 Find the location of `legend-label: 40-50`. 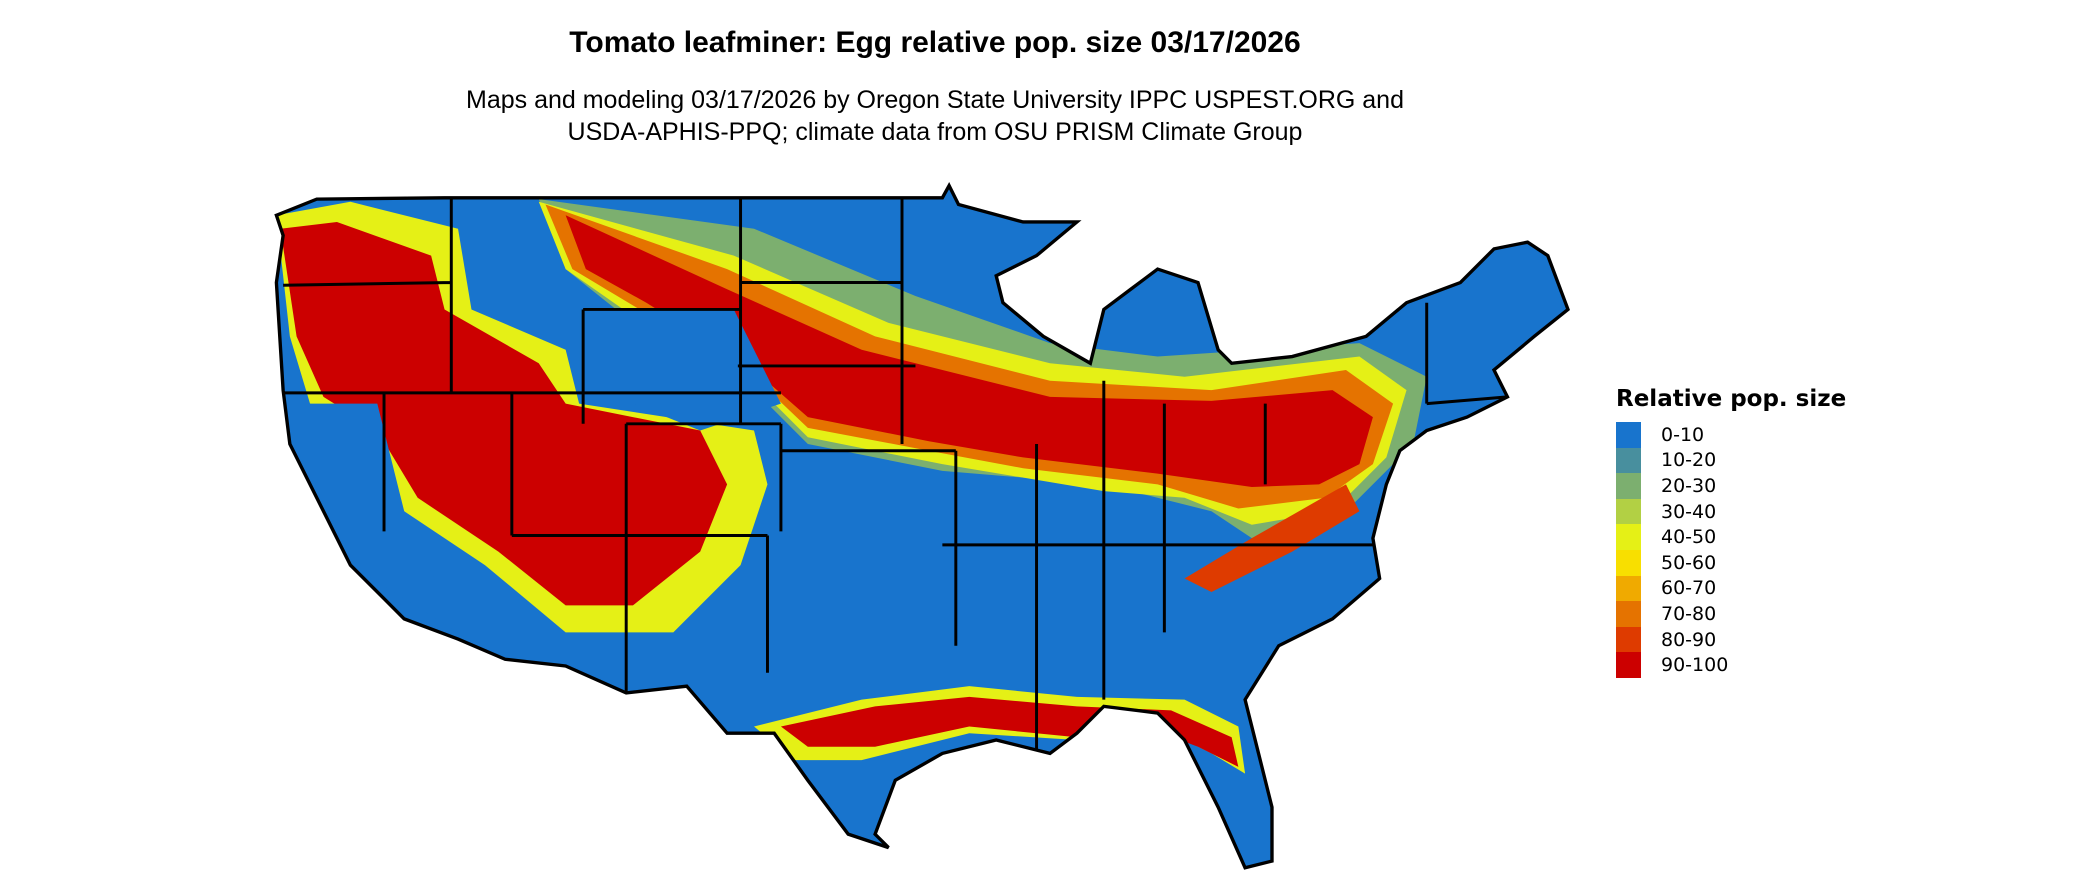

legend-label: 40-50 is located at coordinates (1689, 537).